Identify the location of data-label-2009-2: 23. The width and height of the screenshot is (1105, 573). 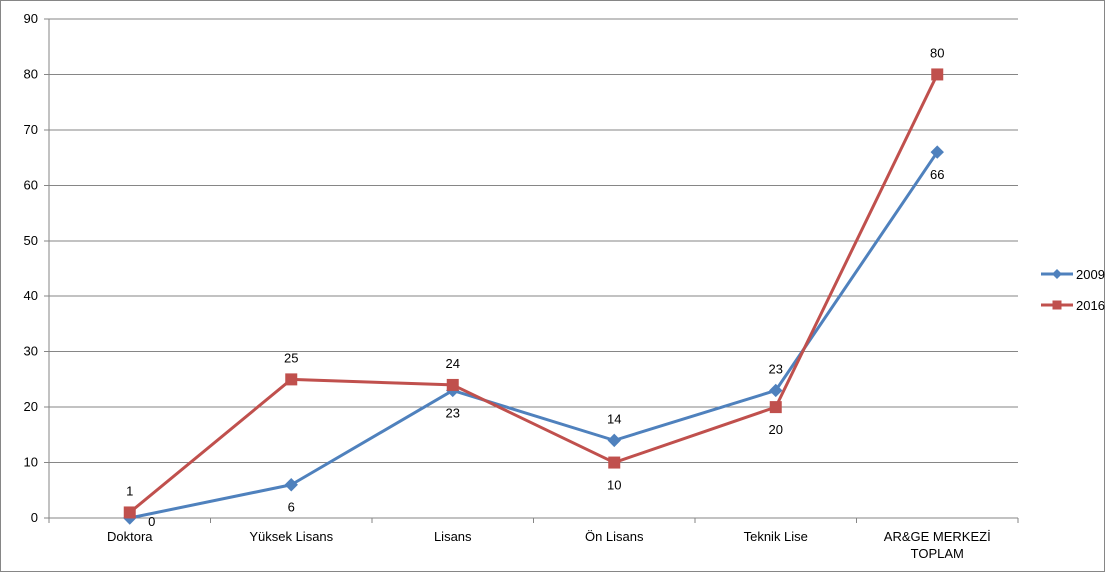
(453, 412).